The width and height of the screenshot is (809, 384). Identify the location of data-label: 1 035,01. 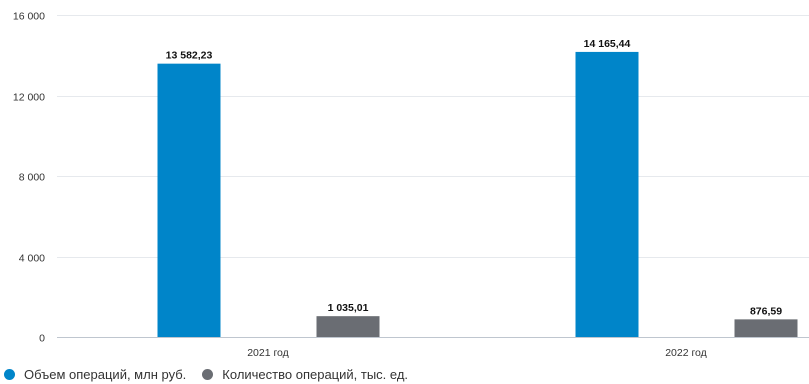
(348, 308).